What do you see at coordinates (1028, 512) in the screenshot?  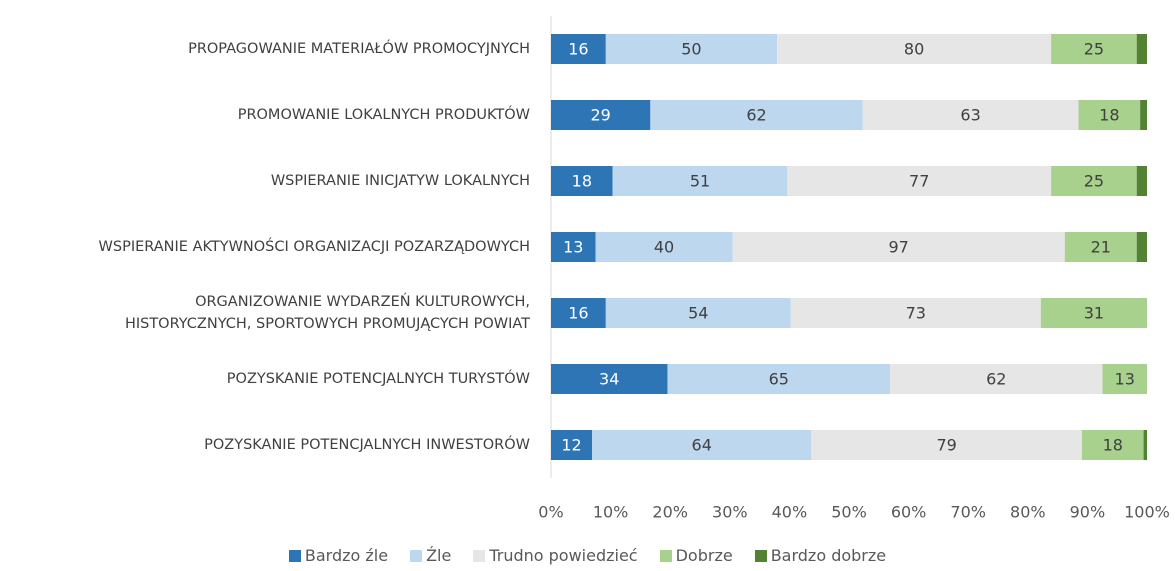 I see `x-tick-label: 80%` at bounding box center [1028, 512].